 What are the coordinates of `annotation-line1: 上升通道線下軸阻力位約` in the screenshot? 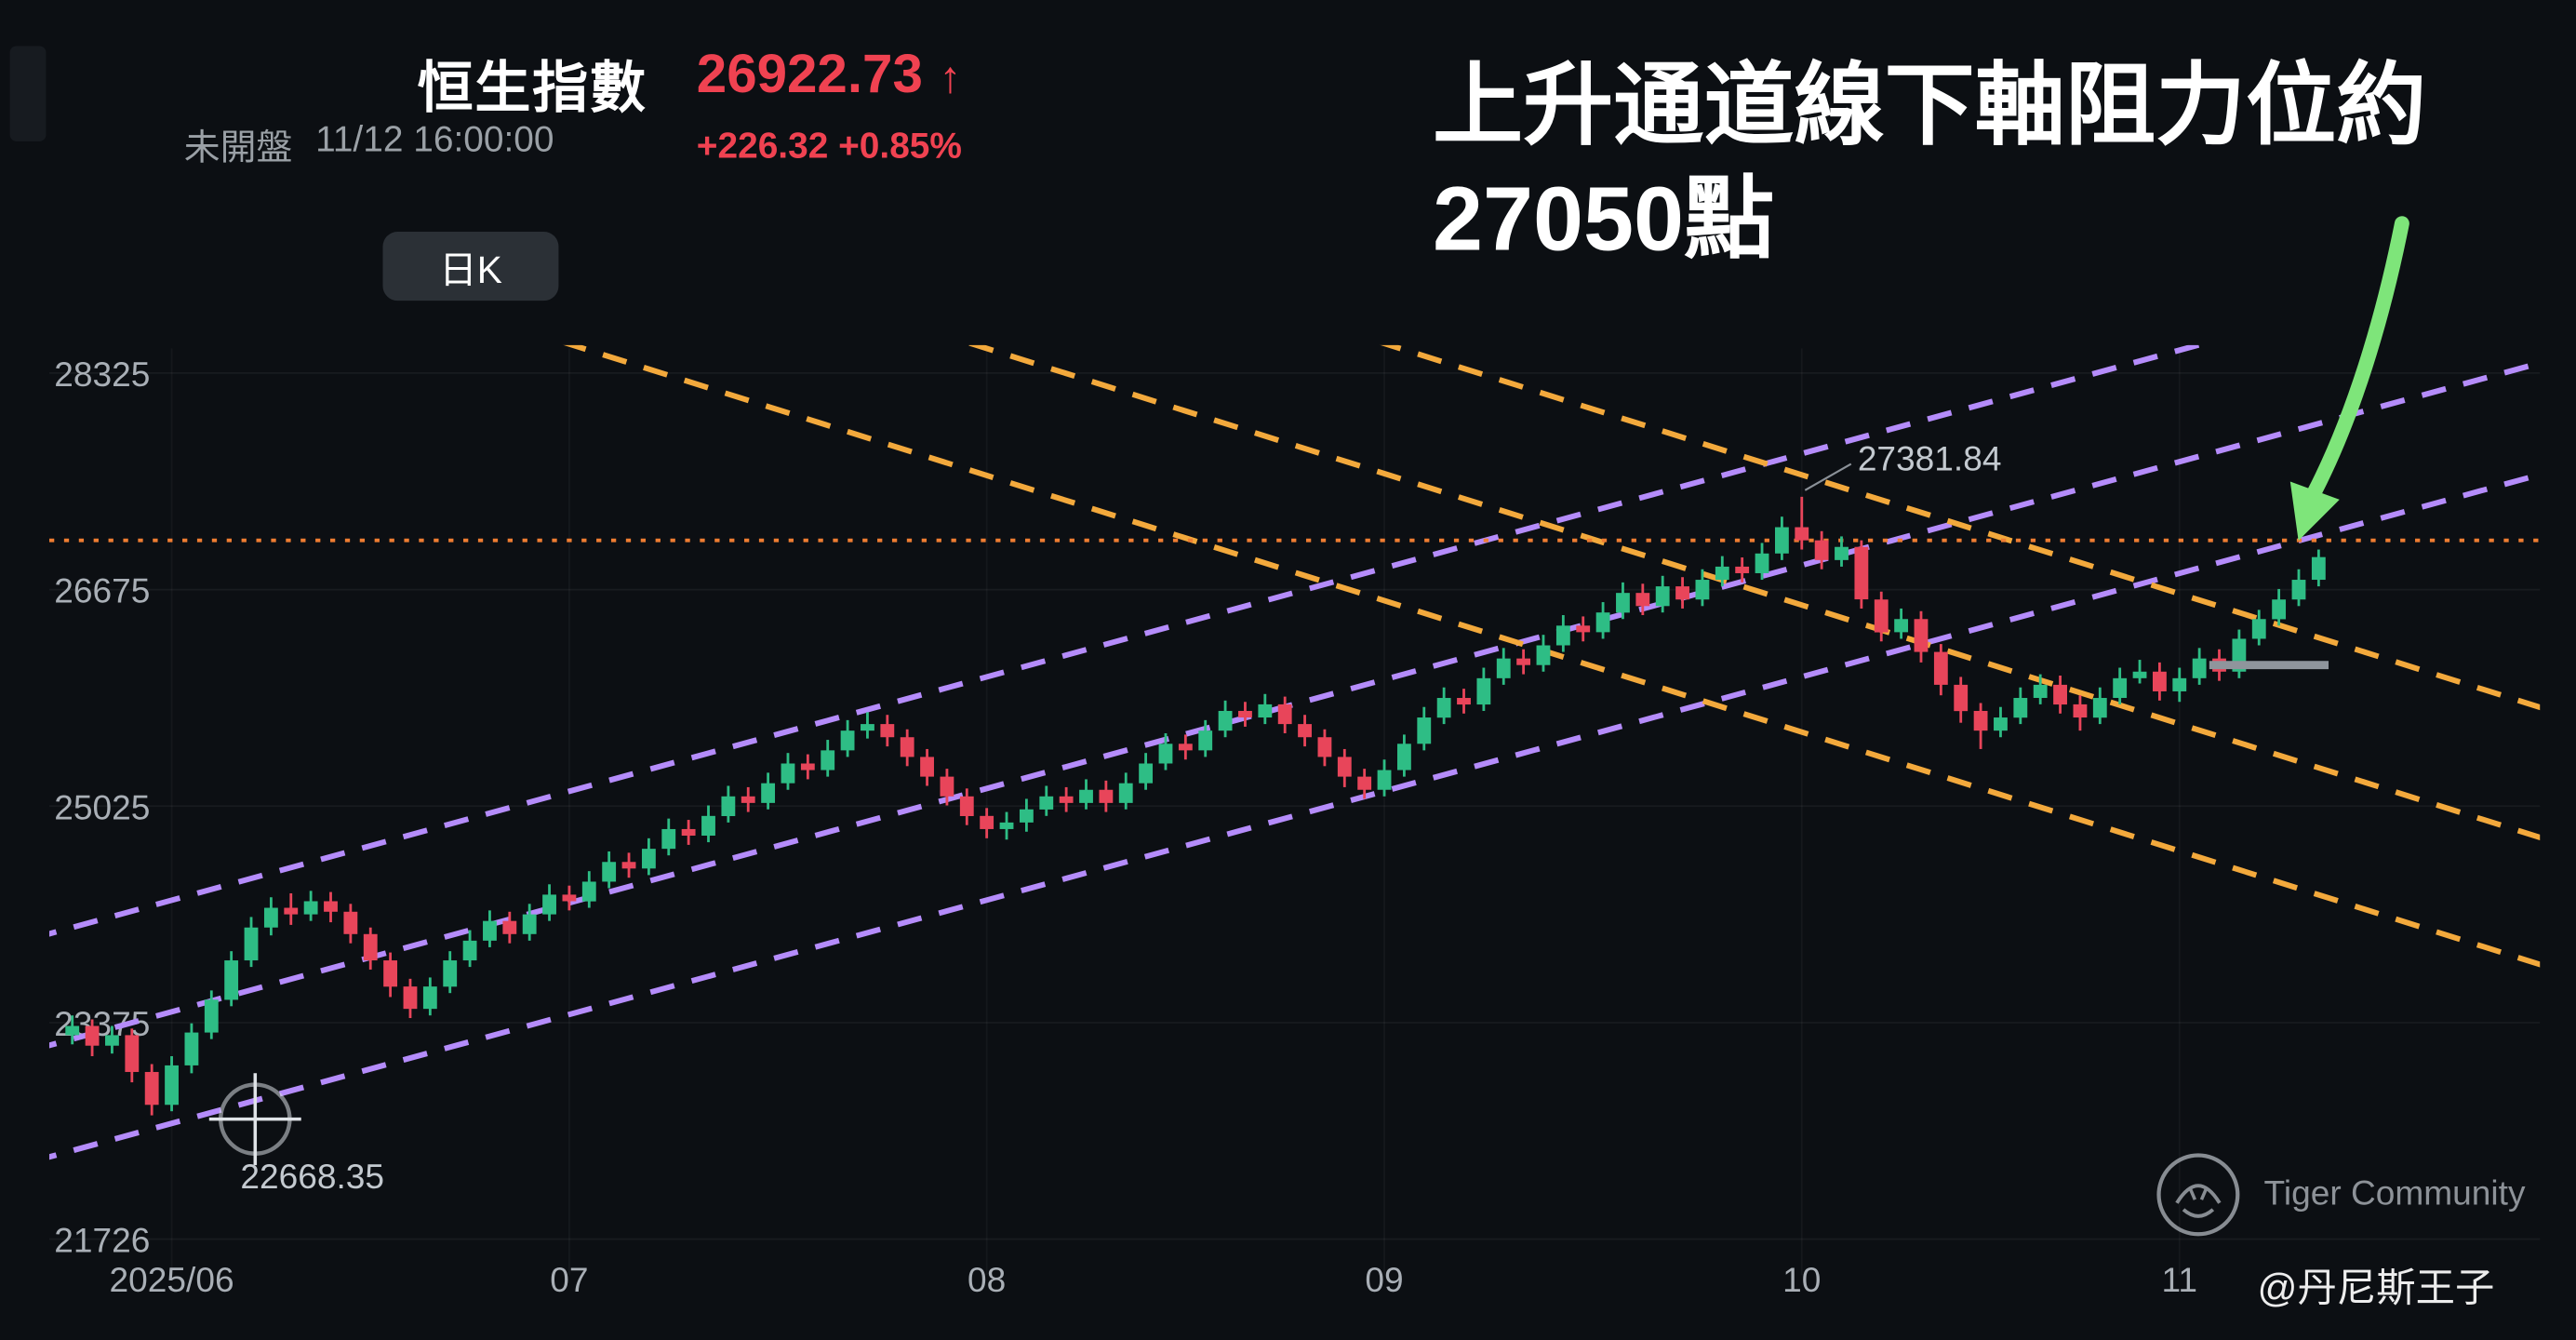 It's located at (1929, 105).